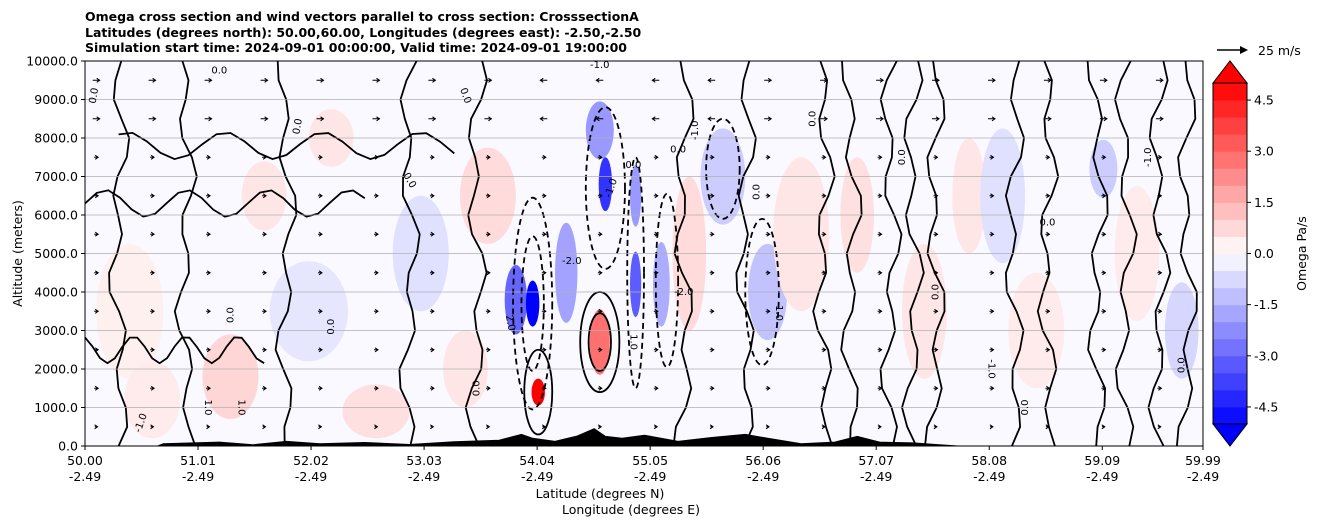 Image resolution: width=1320 pixels, height=526 pixels. What do you see at coordinates (763, 460) in the screenshot?
I see `x-tick-label-lat-6: 56.06` at bounding box center [763, 460].